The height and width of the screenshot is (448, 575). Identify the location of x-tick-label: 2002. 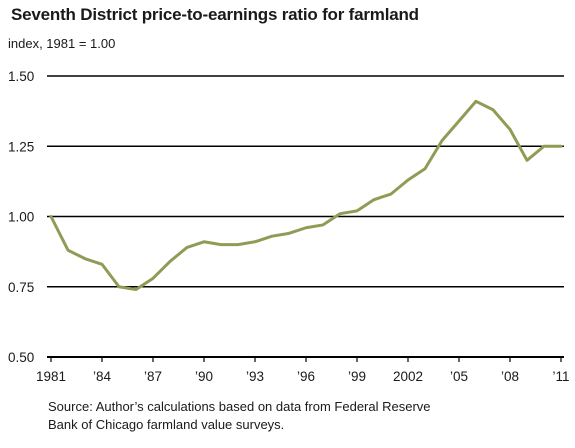
(408, 376).